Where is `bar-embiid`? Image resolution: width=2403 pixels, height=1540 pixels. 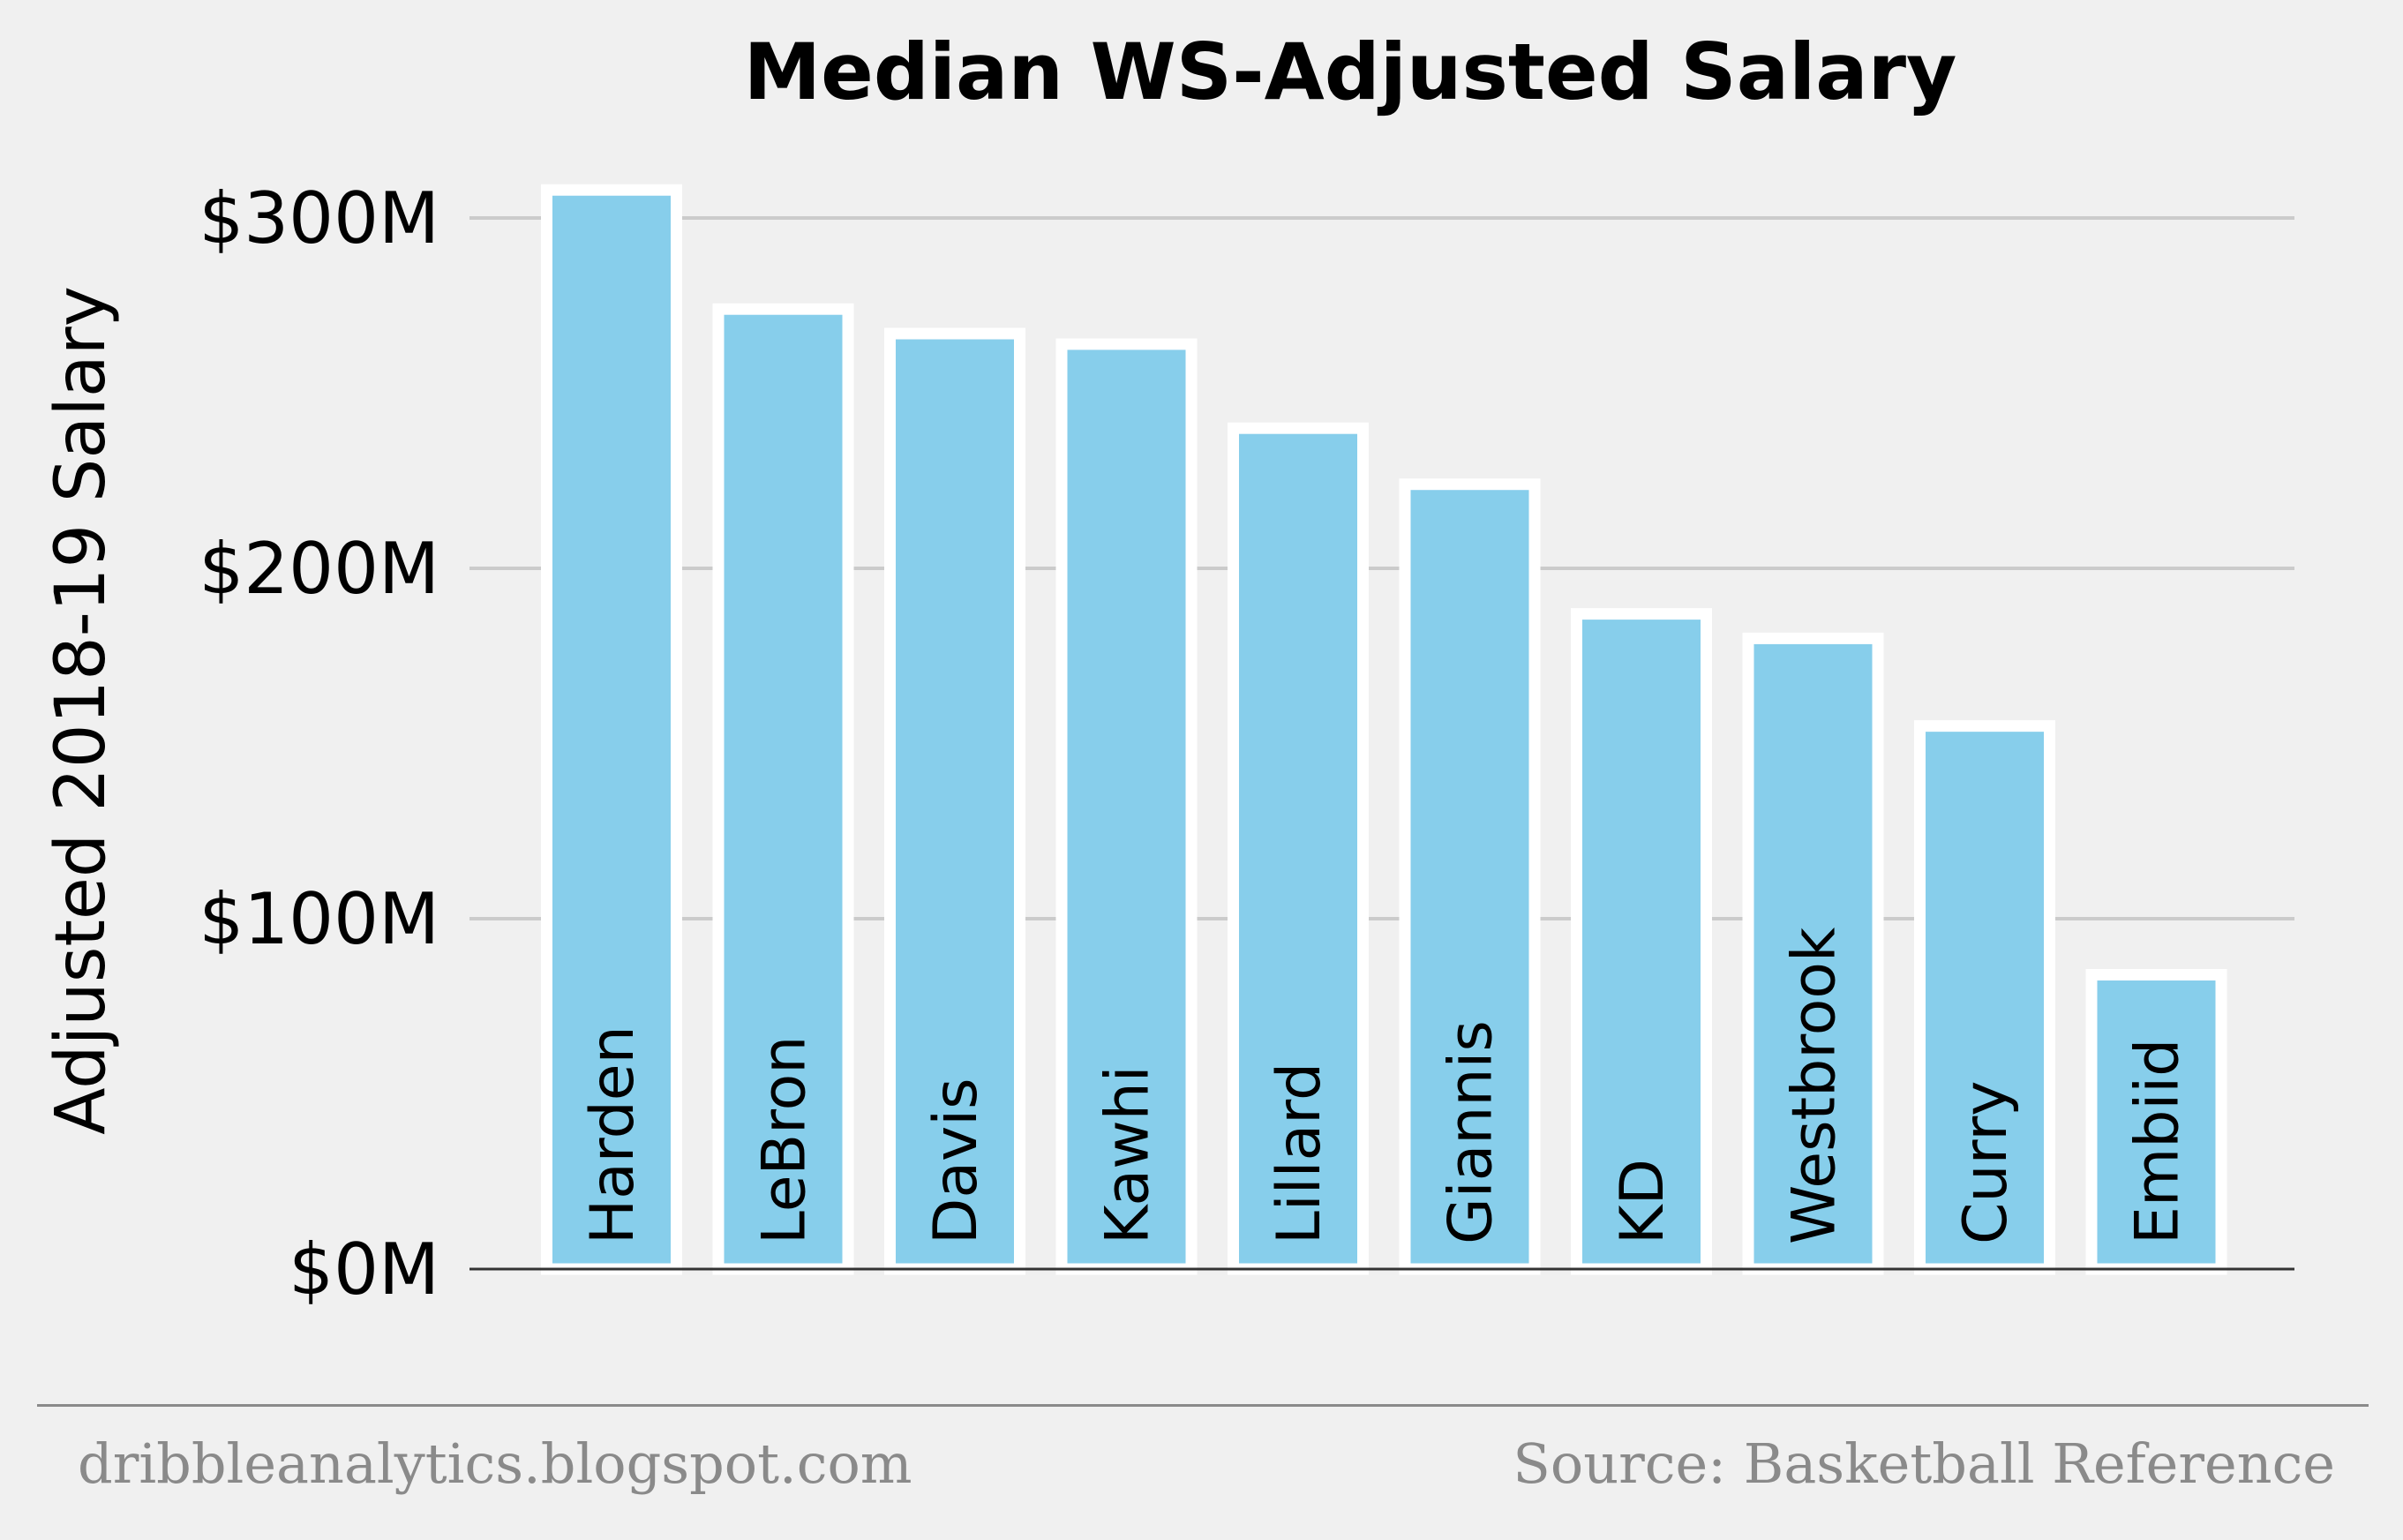 bar-embiid is located at coordinates (2156, 1122).